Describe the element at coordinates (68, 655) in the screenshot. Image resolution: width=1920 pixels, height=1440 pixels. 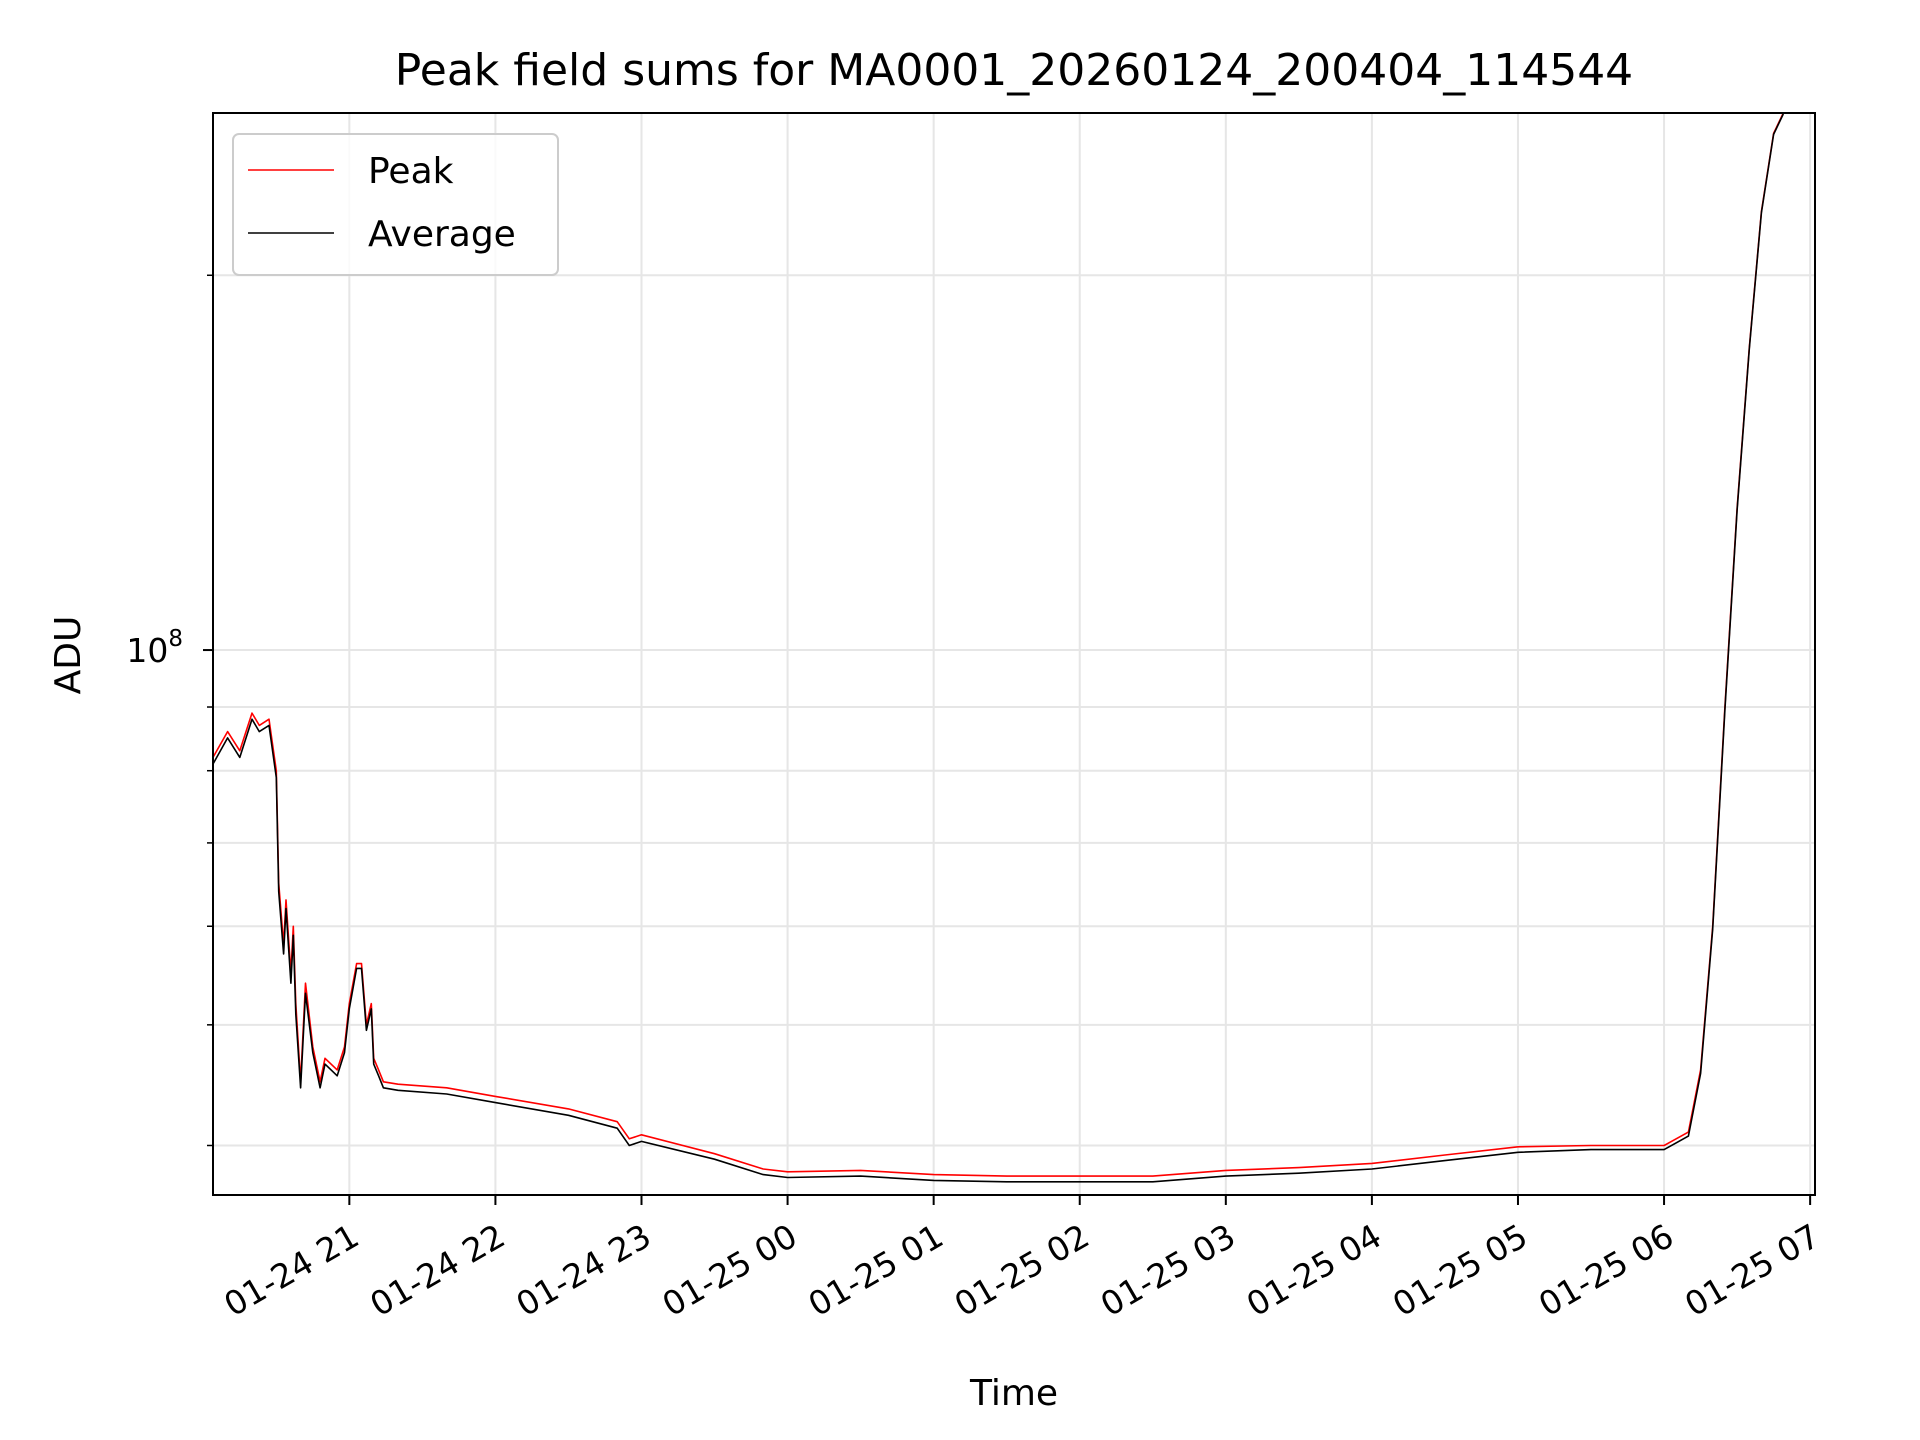
I see `y-axis-label: ADU` at that location.